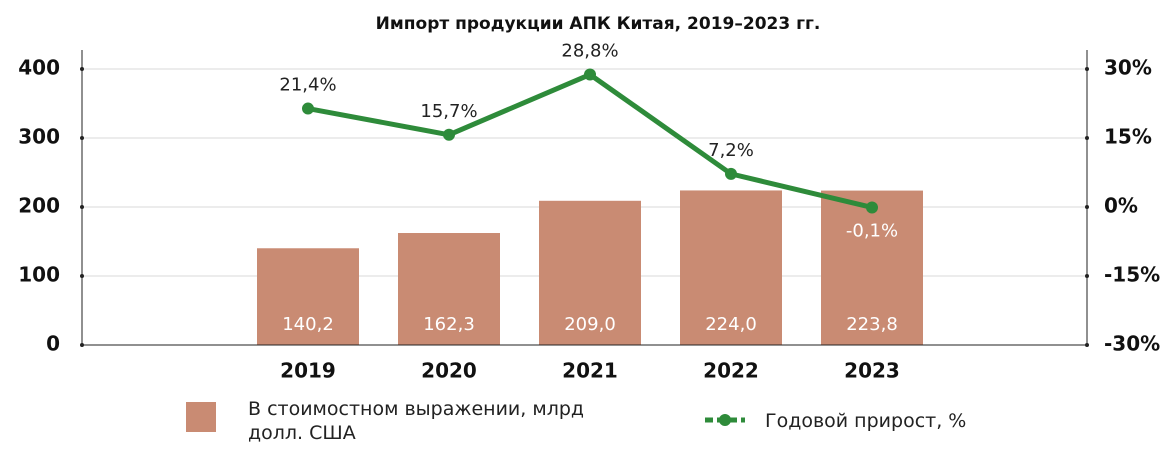  What do you see at coordinates (308, 324) in the screenshot?
I see `bar-value-label: 140,2` at bounding box center [308, 324].